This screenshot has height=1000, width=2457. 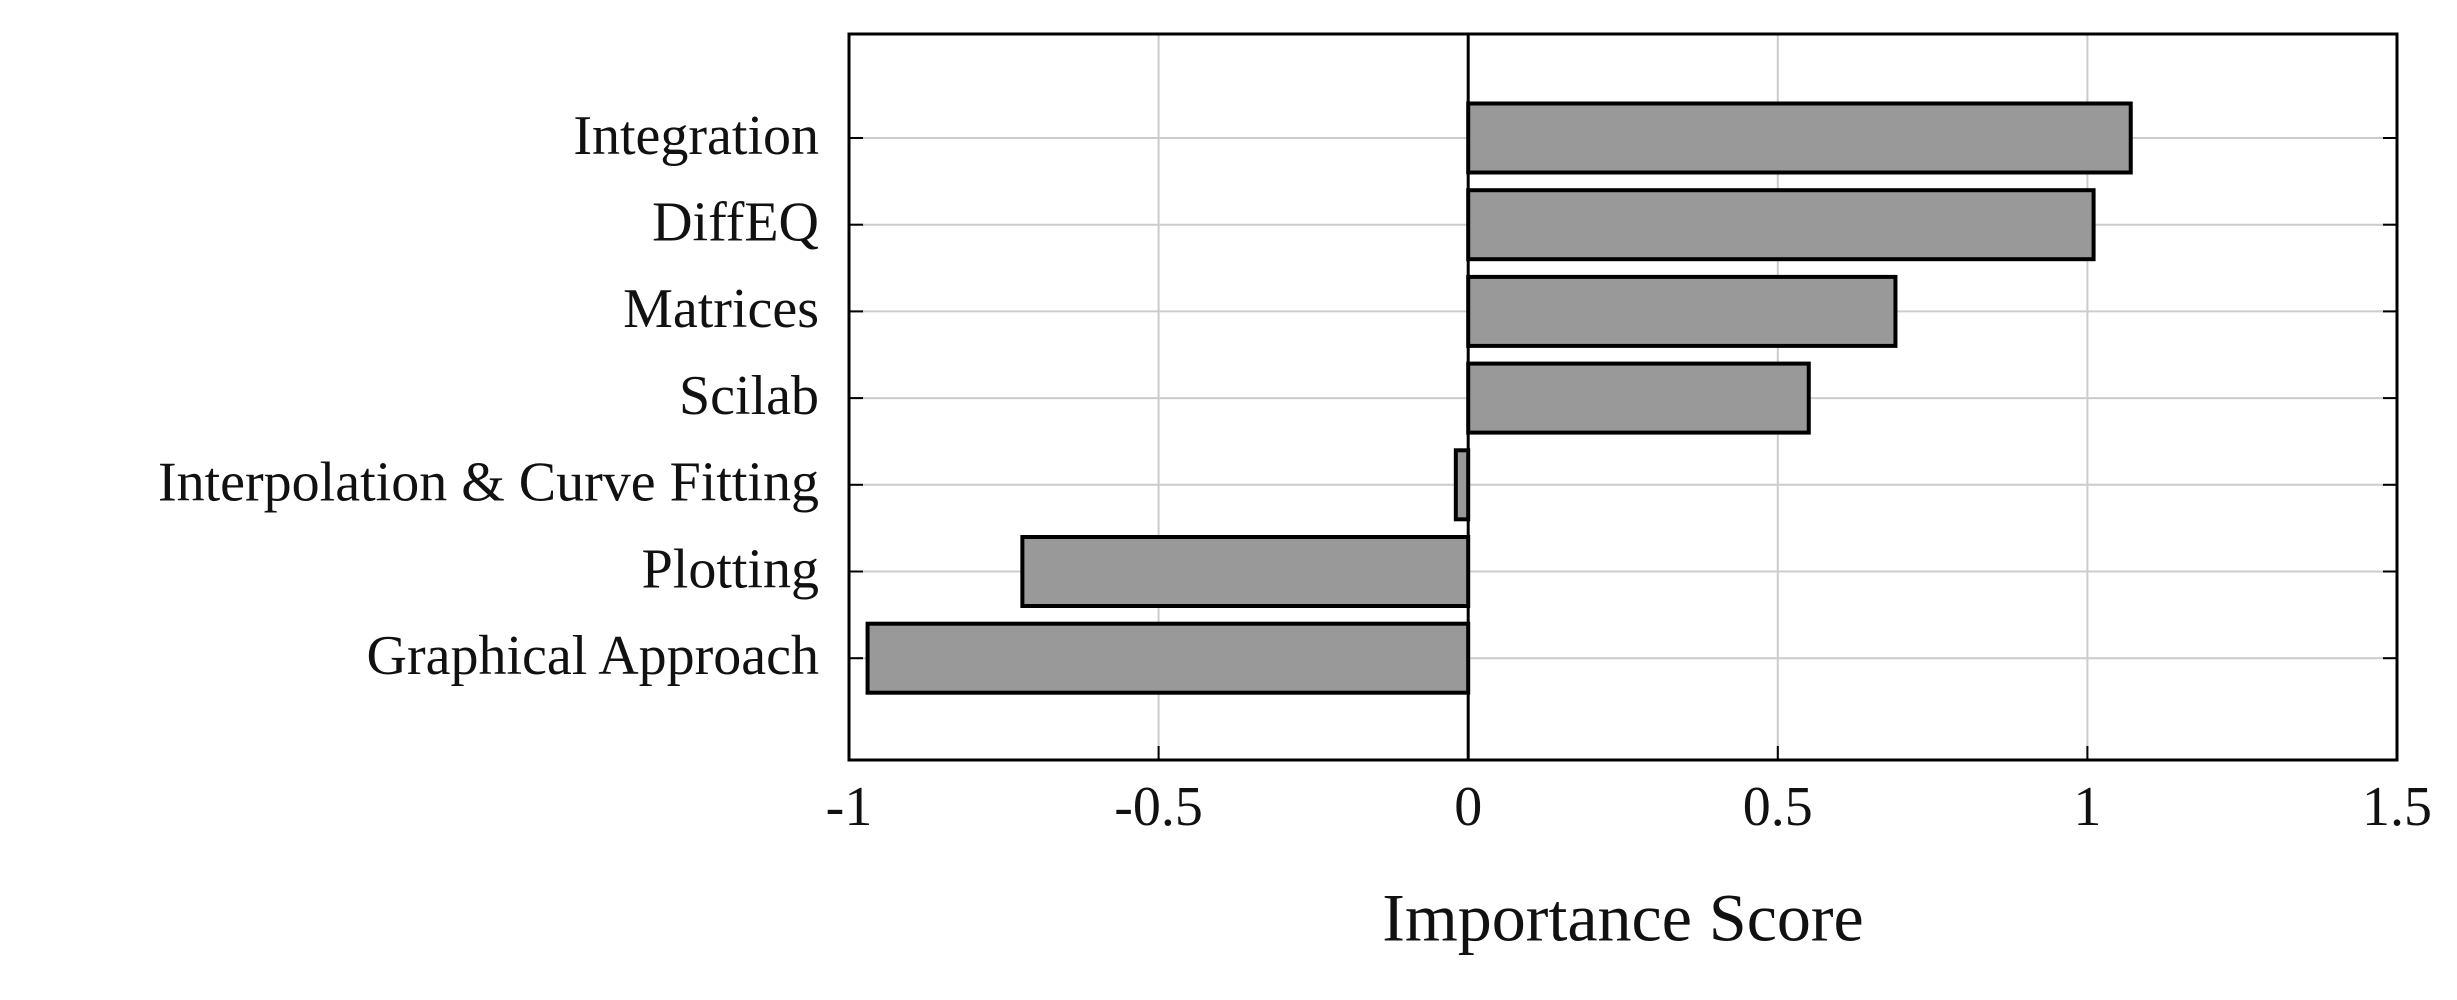 What do you see at coordinates (1468, 807) in the screenshot?
I see `x-tick-label: 0` at bounding box center [1468, 807].